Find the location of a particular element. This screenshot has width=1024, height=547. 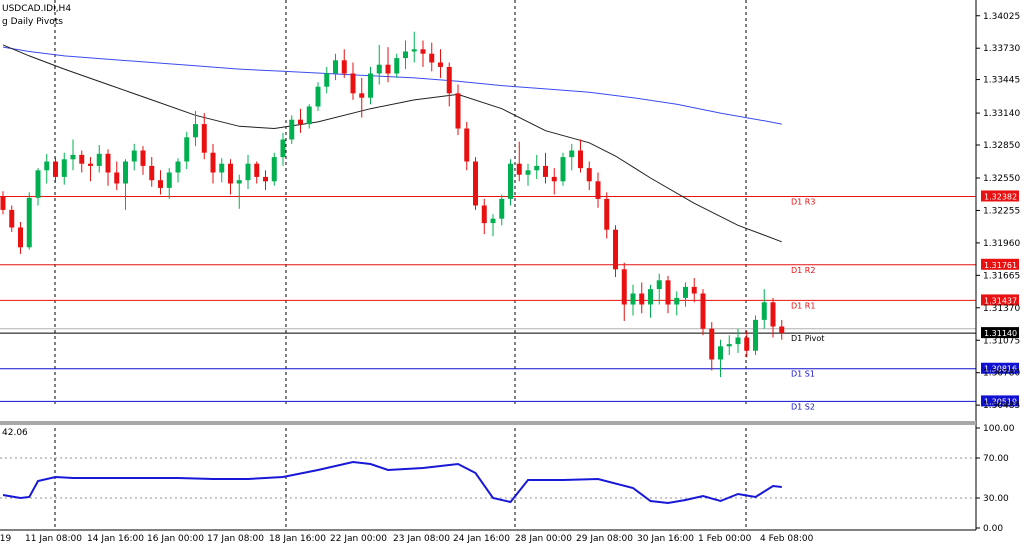

x-tick-label: 18 Jan 16:00 is located at coordinates (297, 539).